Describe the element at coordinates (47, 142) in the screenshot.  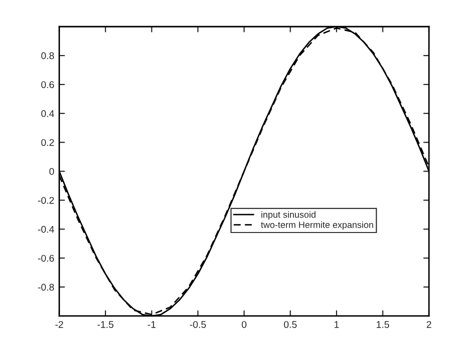
I see `y-tick-label: 0.2` at that location.